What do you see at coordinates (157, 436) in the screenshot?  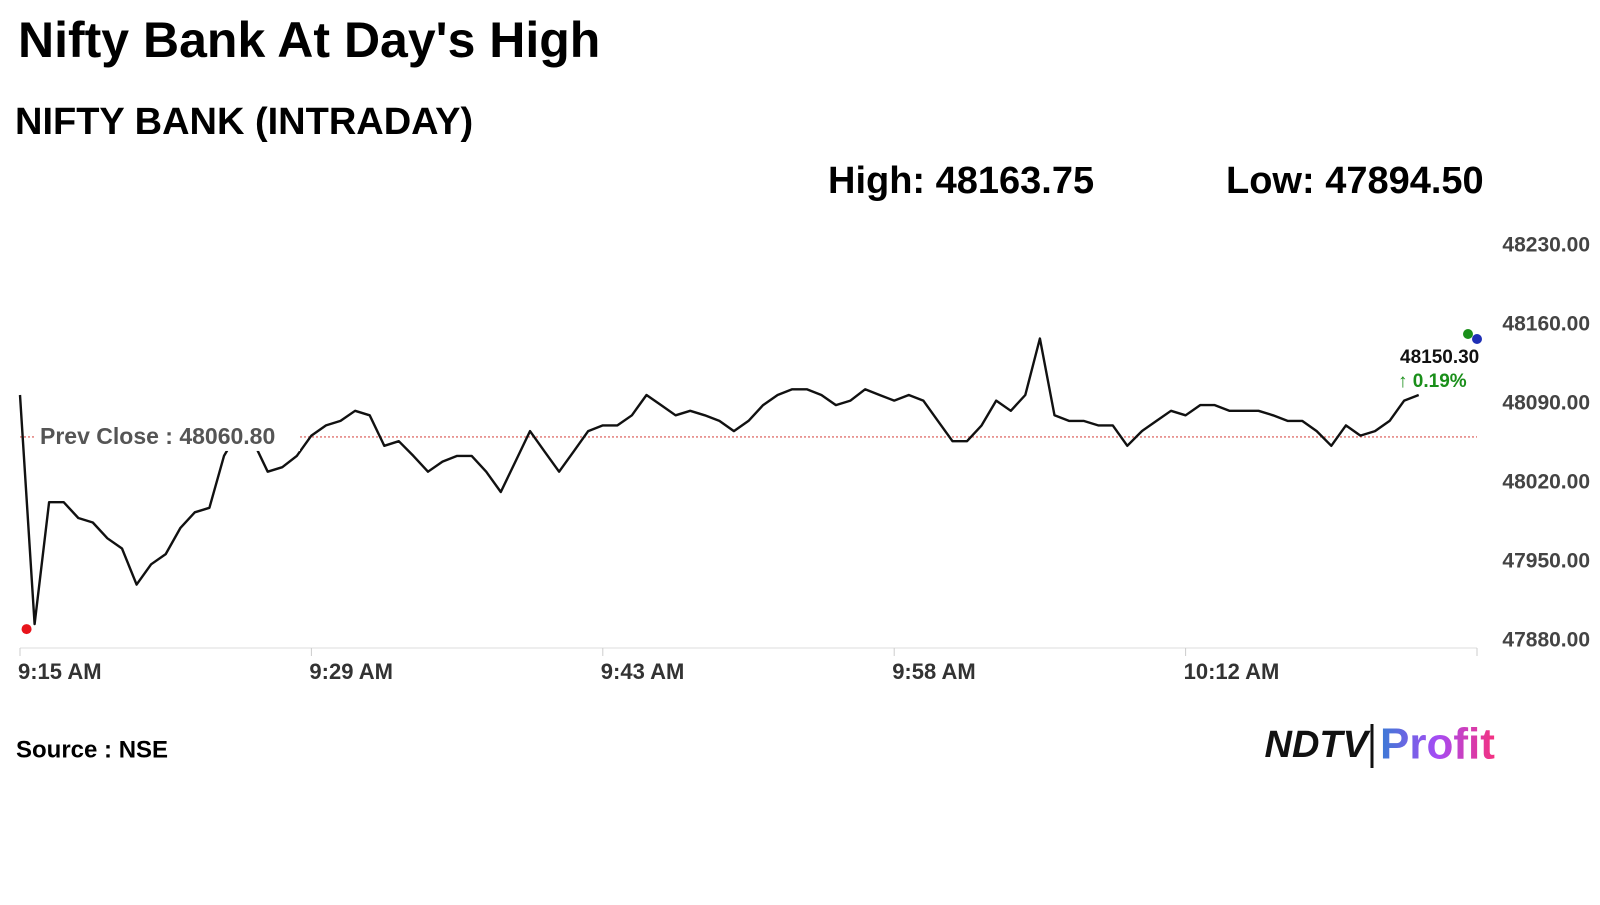 I see `prev-close-label: Prev Close : 48060.80` at bounding box center [157, 436].